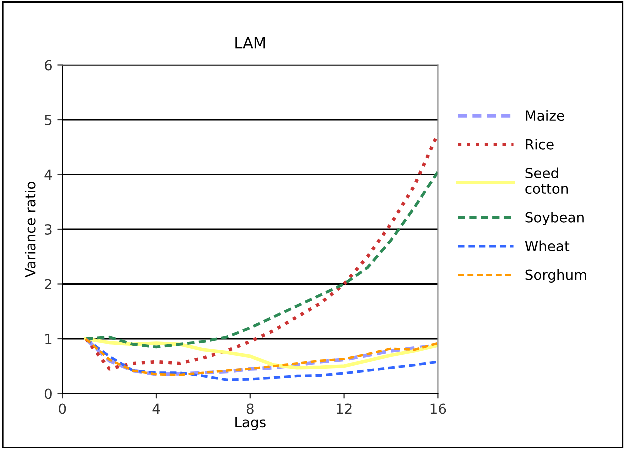 Image resolution: width=626 pixels, height=450 pixels. Describe the element at coordinates (344, 409) in the screenshot. I see `x-tick-label: 12` at that location.